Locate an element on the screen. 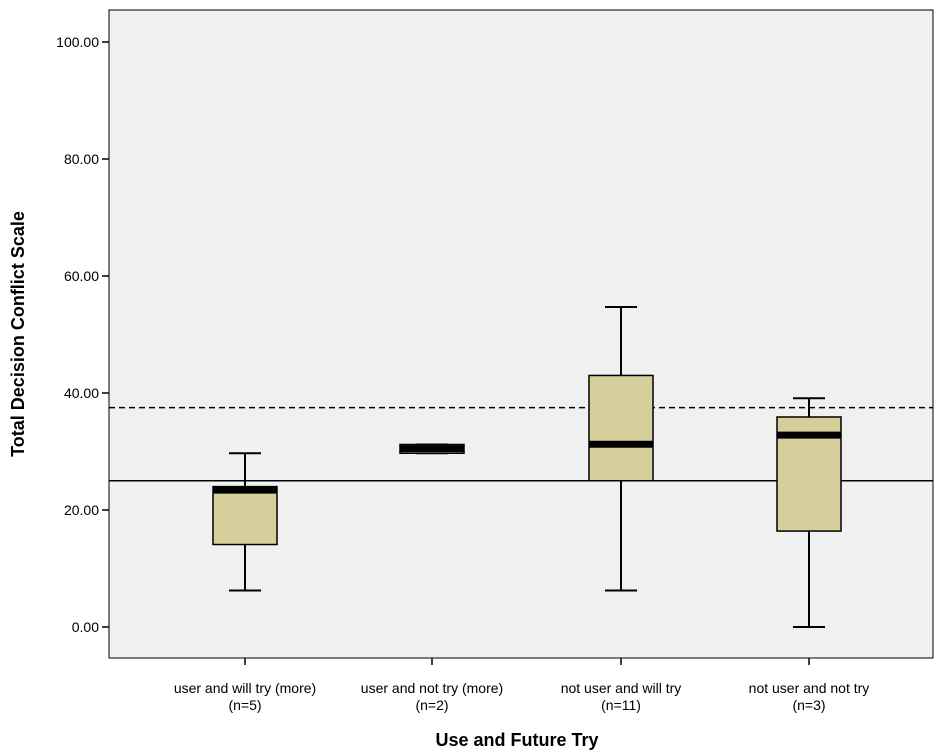 The height and width of the screenshot is (753, 934). y-tick-label: 60.00 is located at coordinates (81, 276).